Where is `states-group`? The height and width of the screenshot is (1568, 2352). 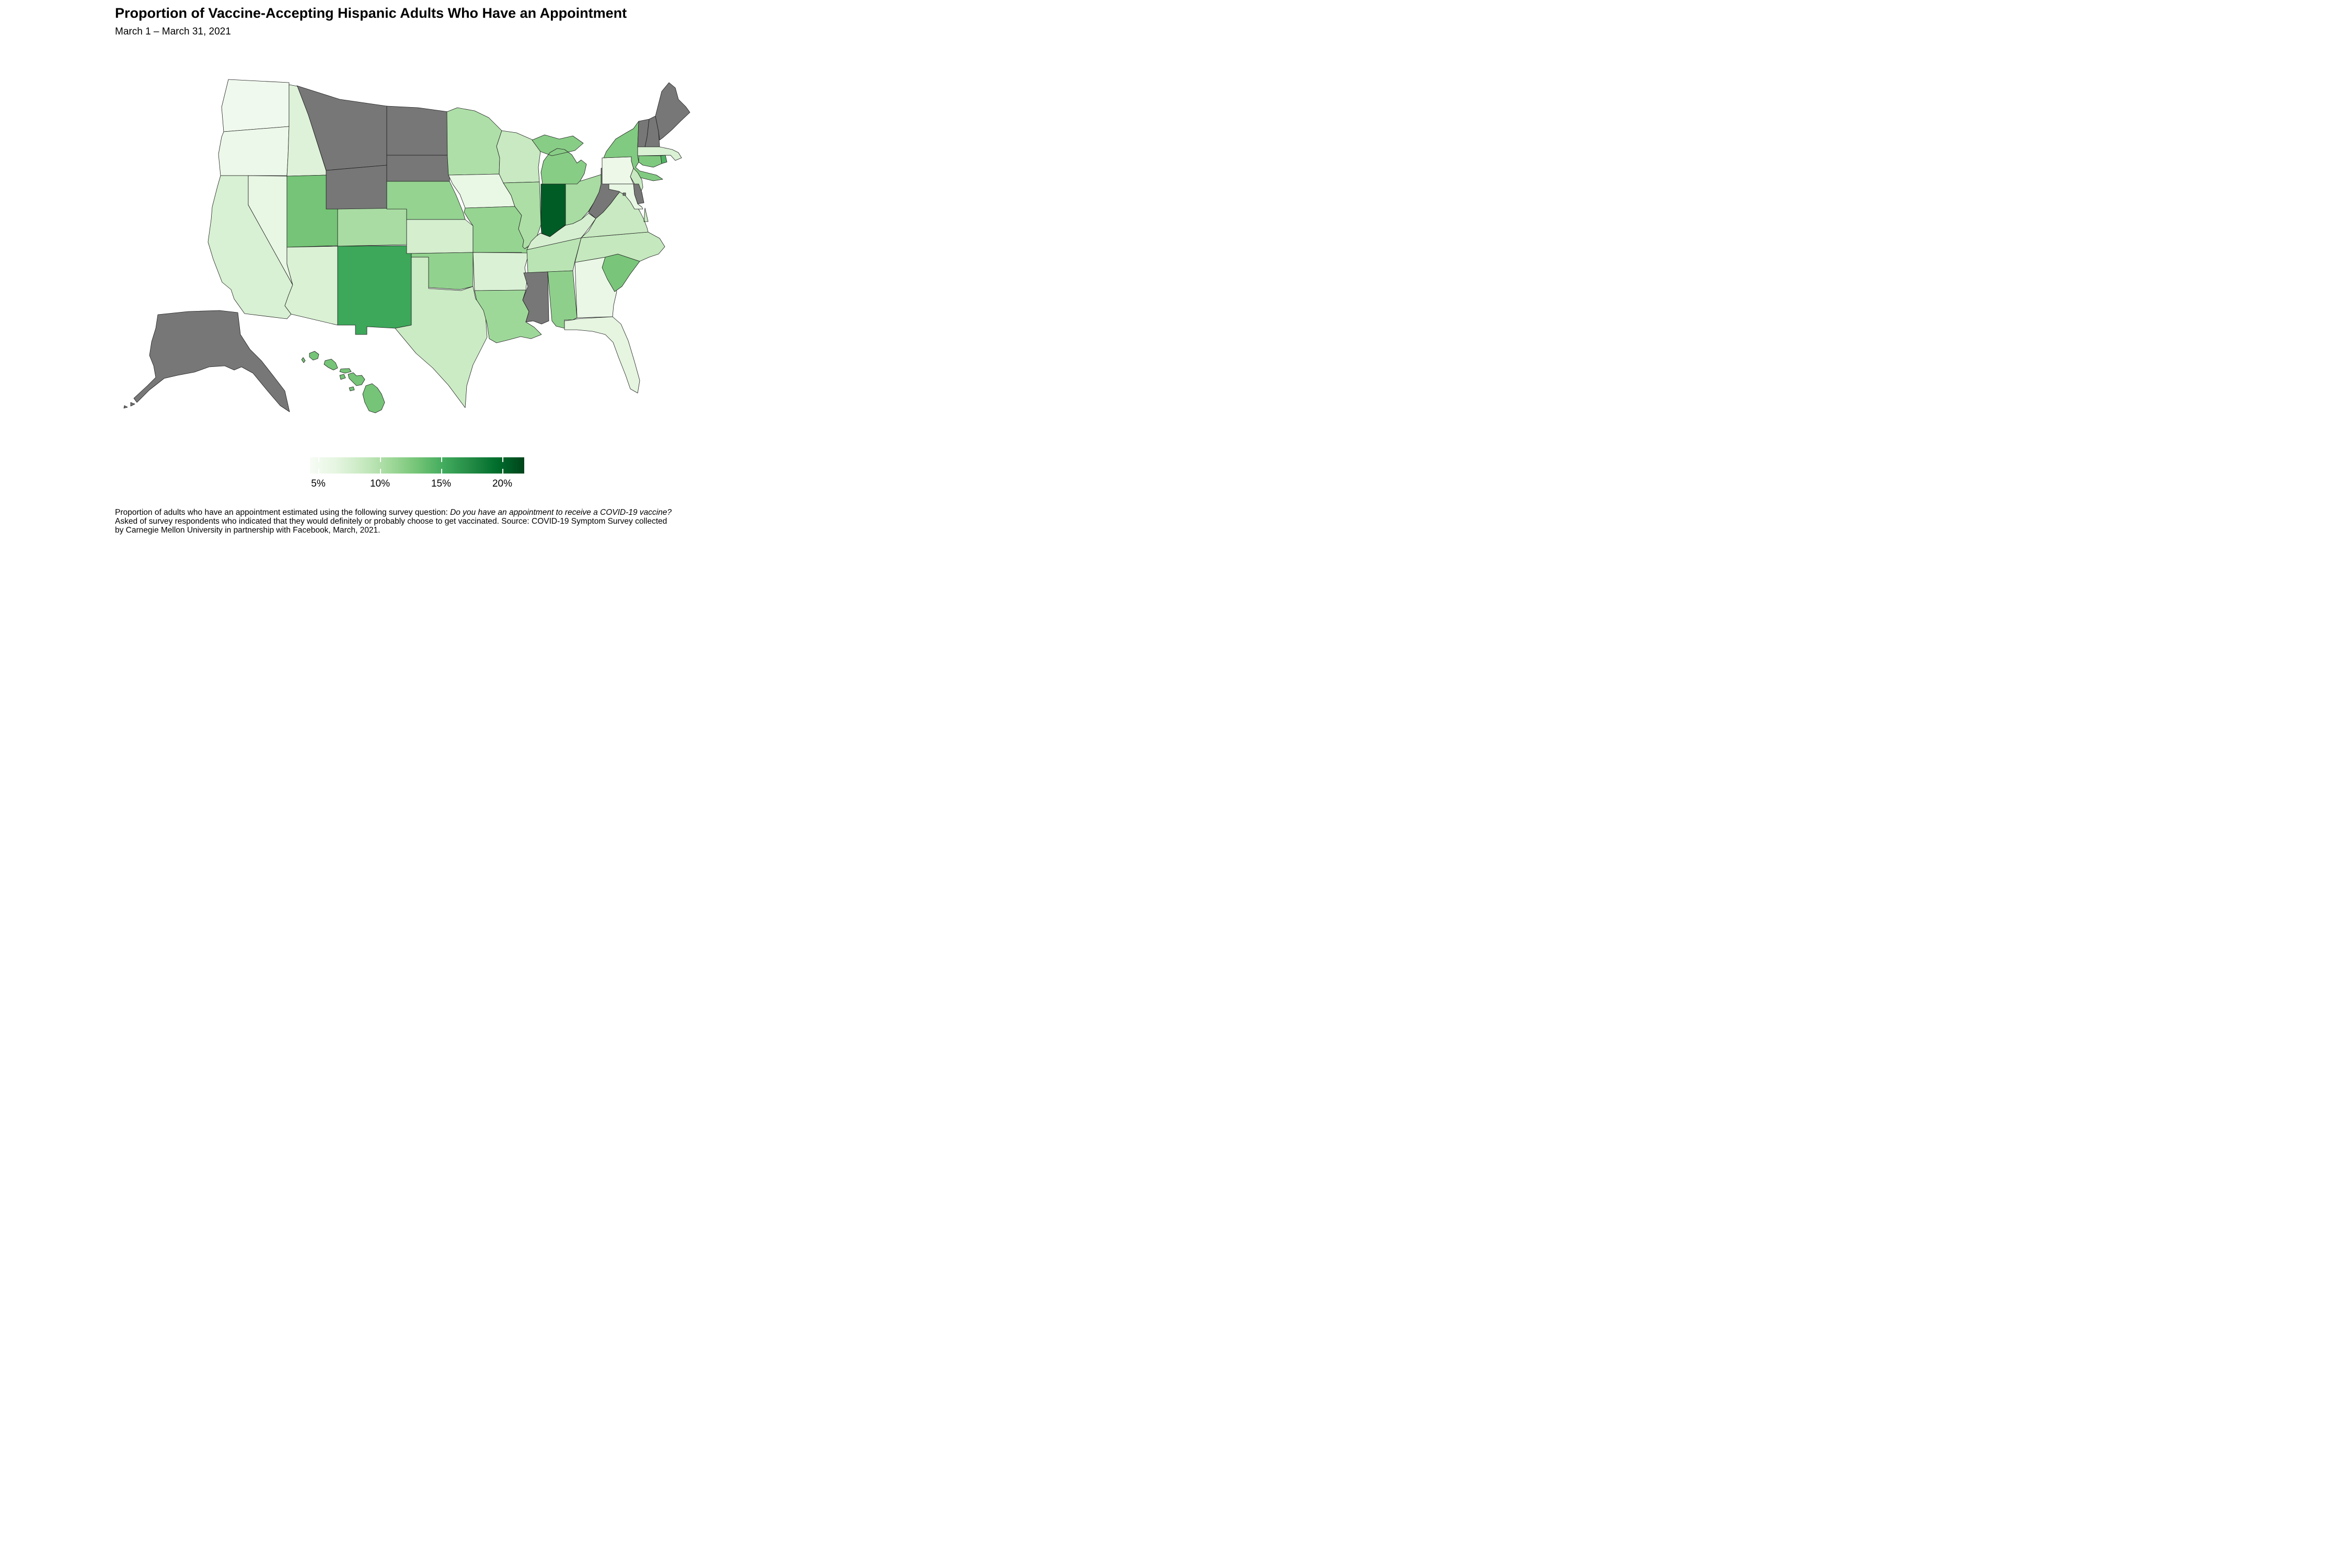 states-group is located at coordinates (406, 246).